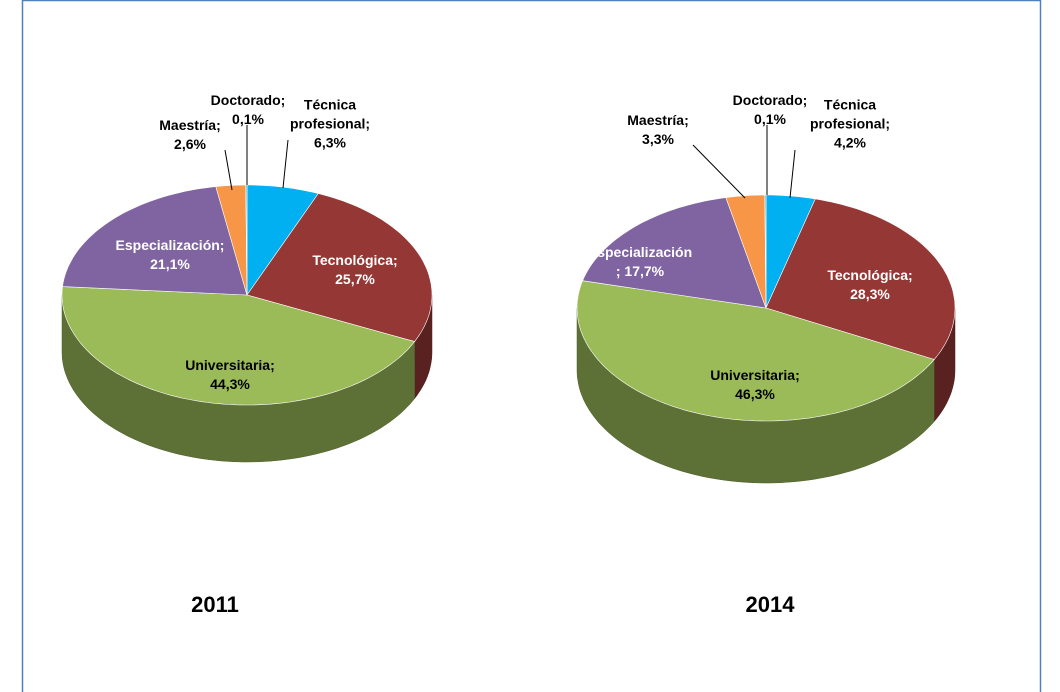 The image size is (1060, 692). I want to click on data-label: Técnica profesional; 4,2%, so click(850, 124).